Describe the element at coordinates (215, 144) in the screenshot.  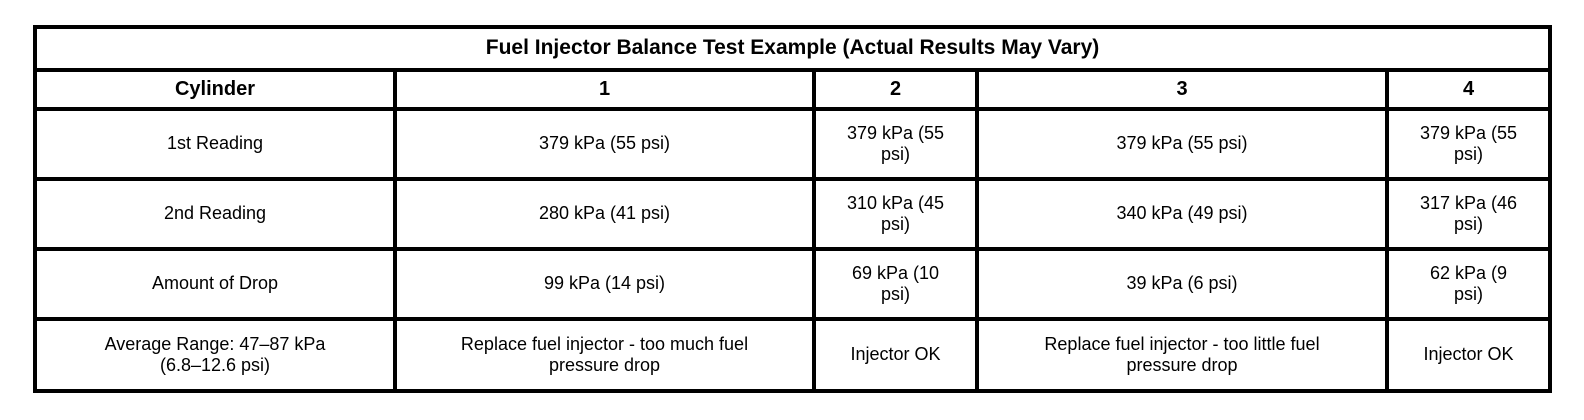
I see `row-label-1st-reading: 1st Reading` at that location.